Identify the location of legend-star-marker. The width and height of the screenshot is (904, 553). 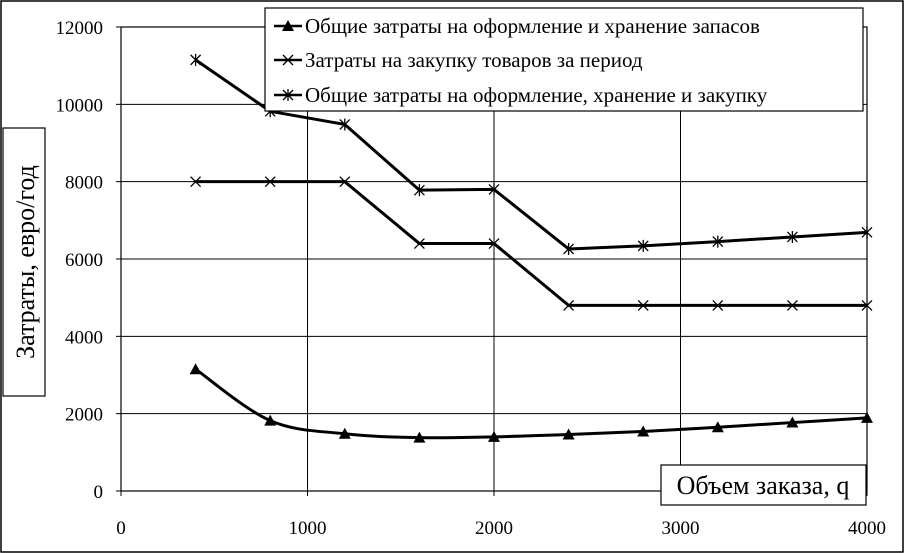
(288, 95).